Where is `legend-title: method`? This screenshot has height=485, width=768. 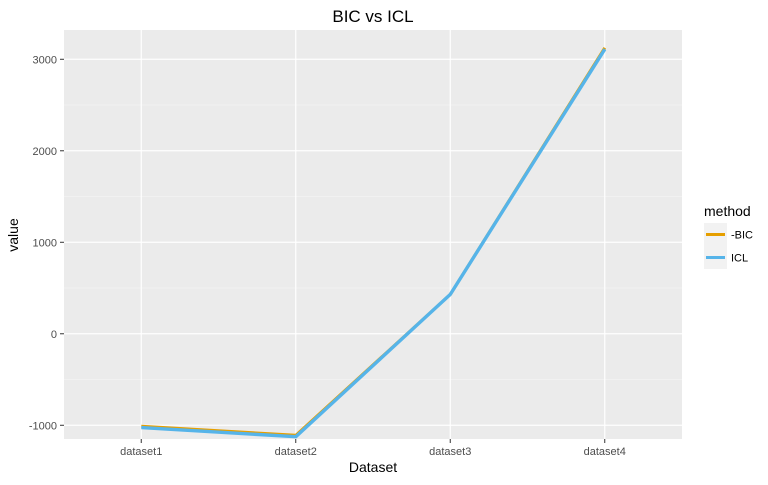
legend-title: method is located at coordinates (727, 211).